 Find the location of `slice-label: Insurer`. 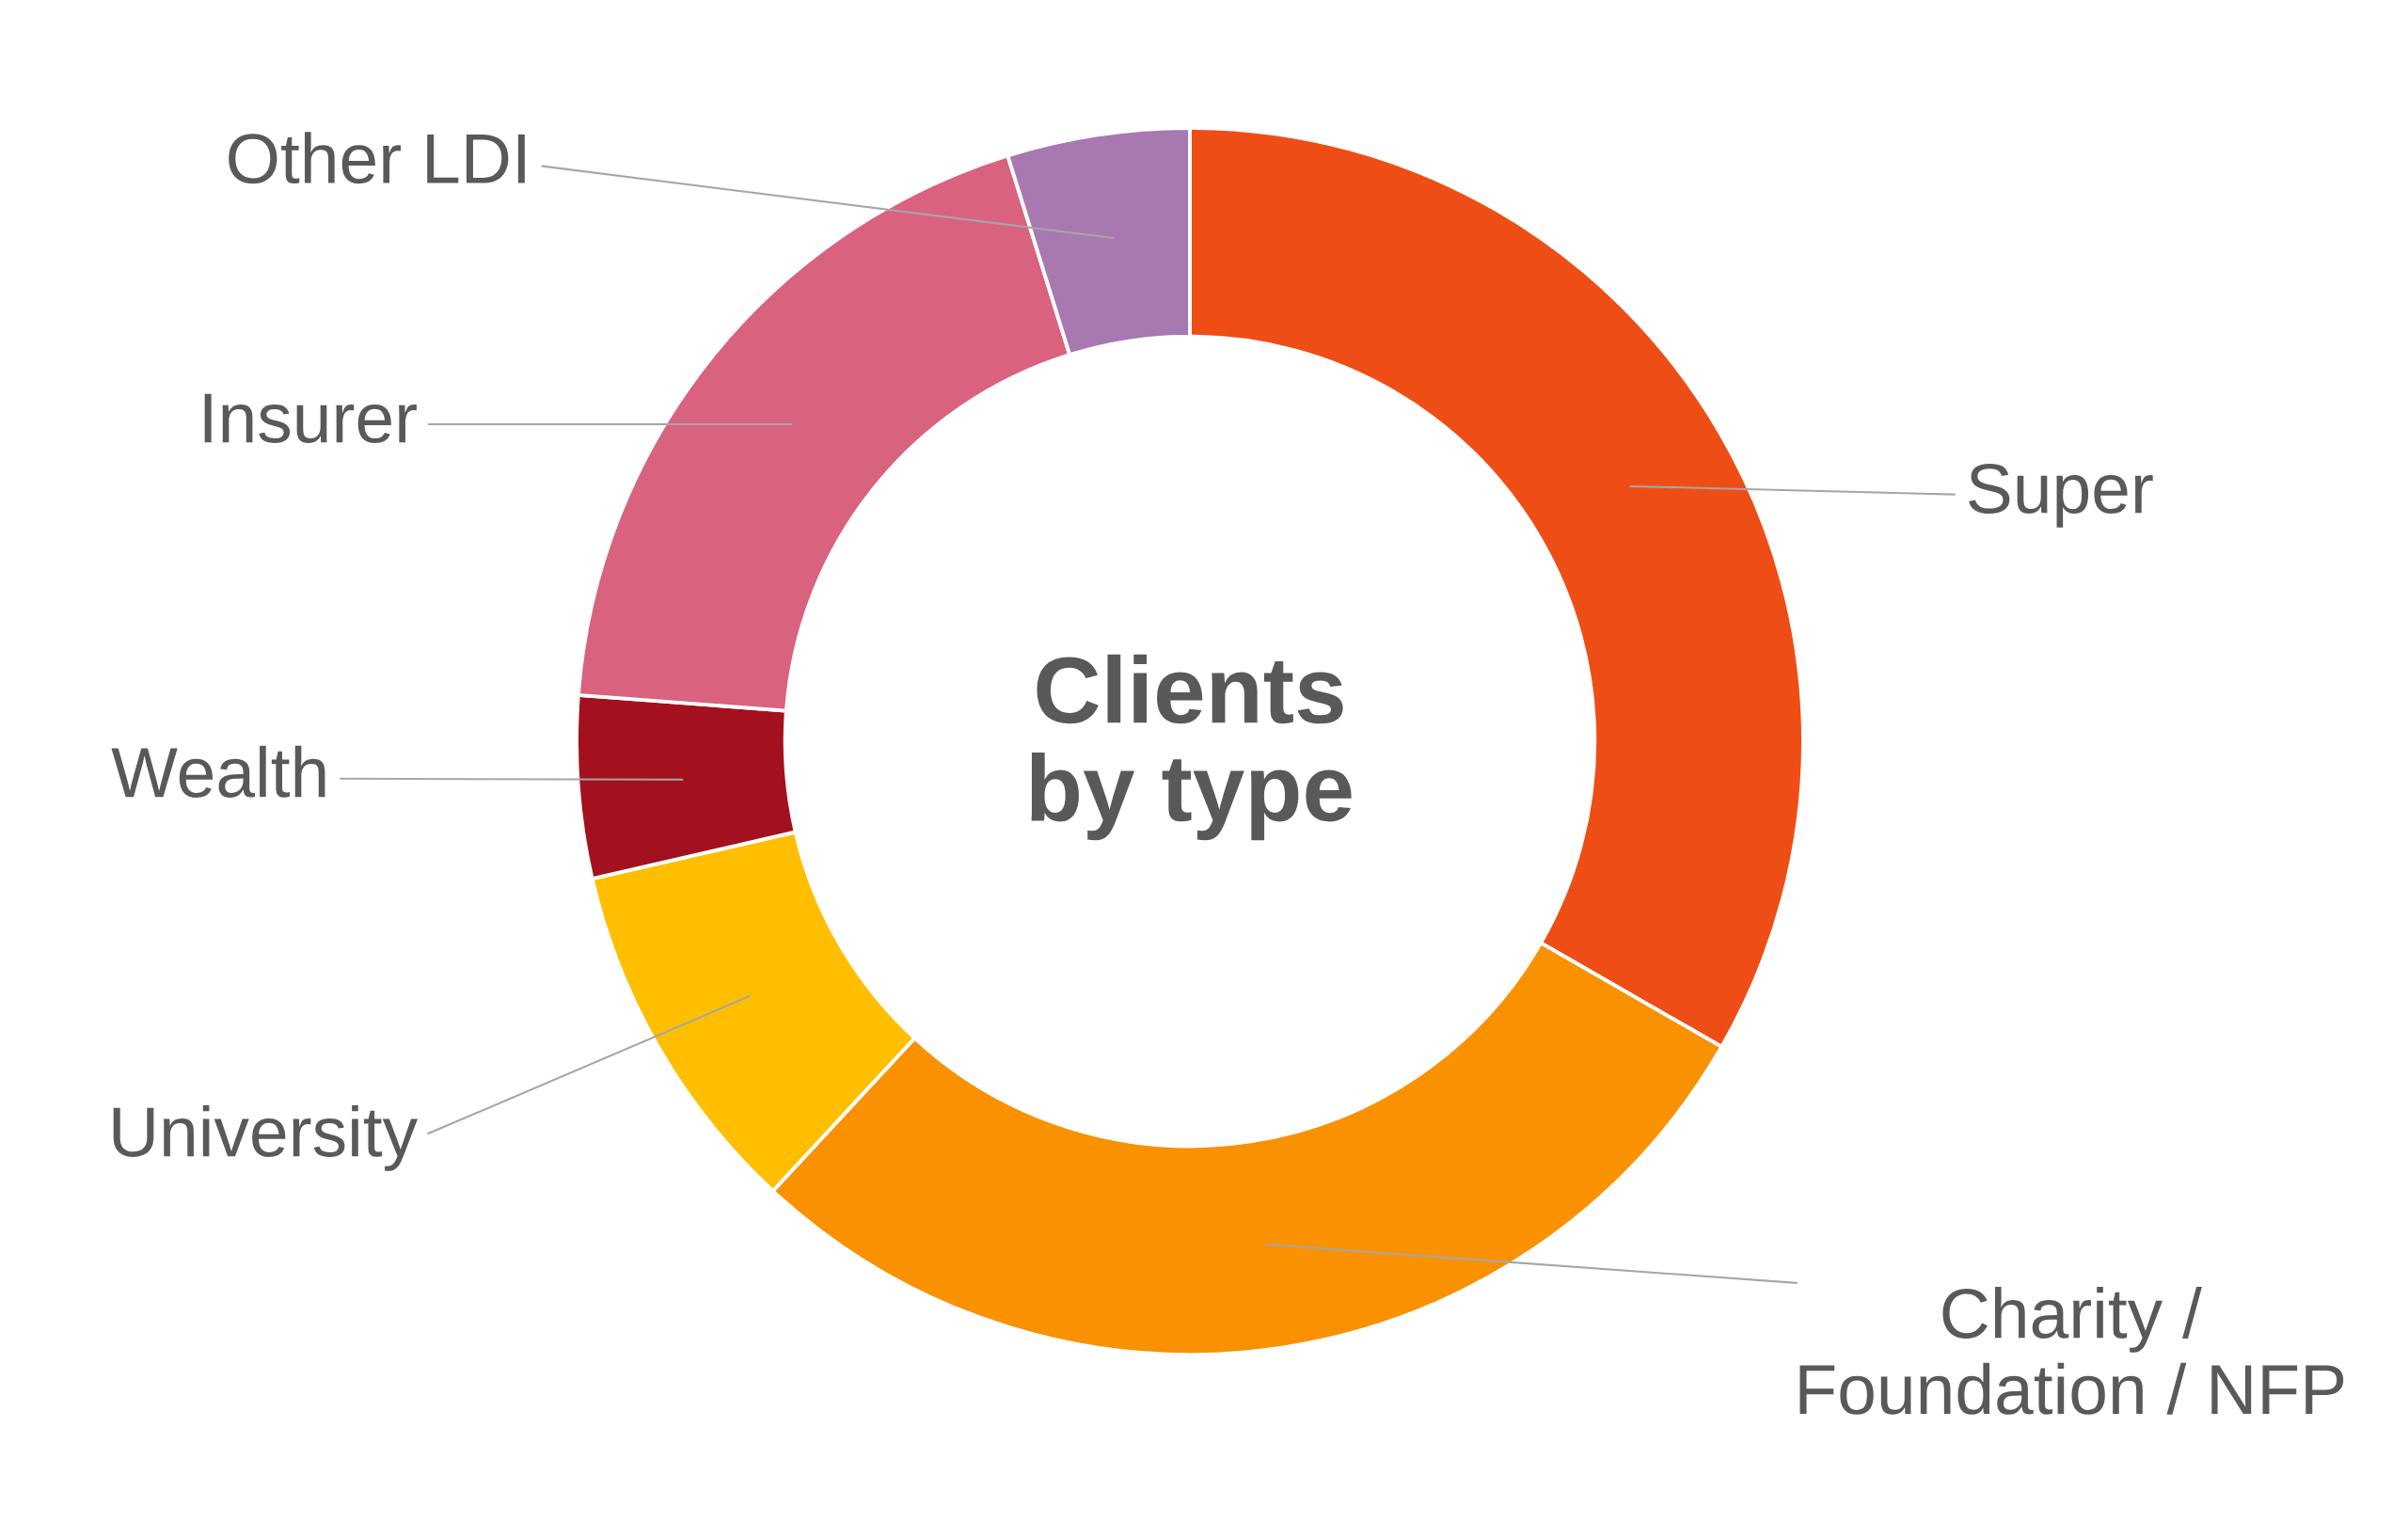

slice-label: Insurer is located at coordinates (311, 419).